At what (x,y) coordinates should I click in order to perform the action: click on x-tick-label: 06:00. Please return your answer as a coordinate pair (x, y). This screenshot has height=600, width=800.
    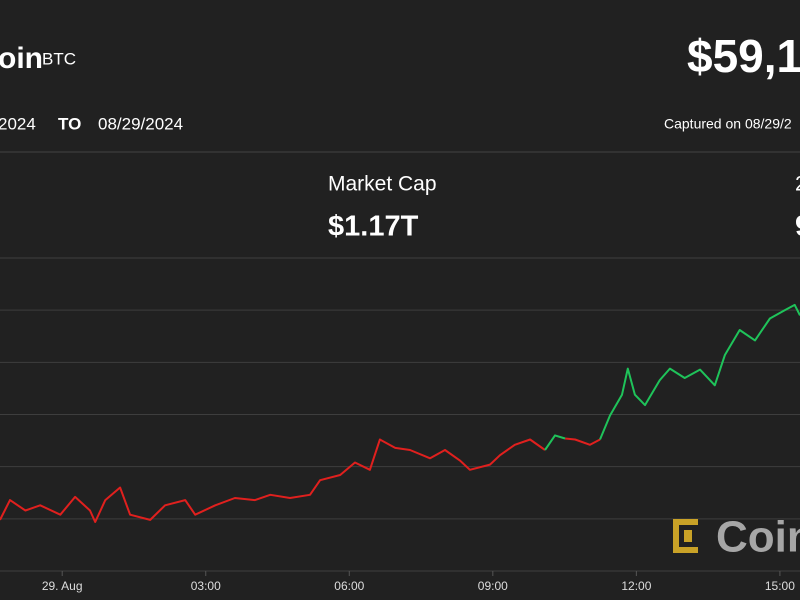
    Looking at the image, I should click on (349, 586).